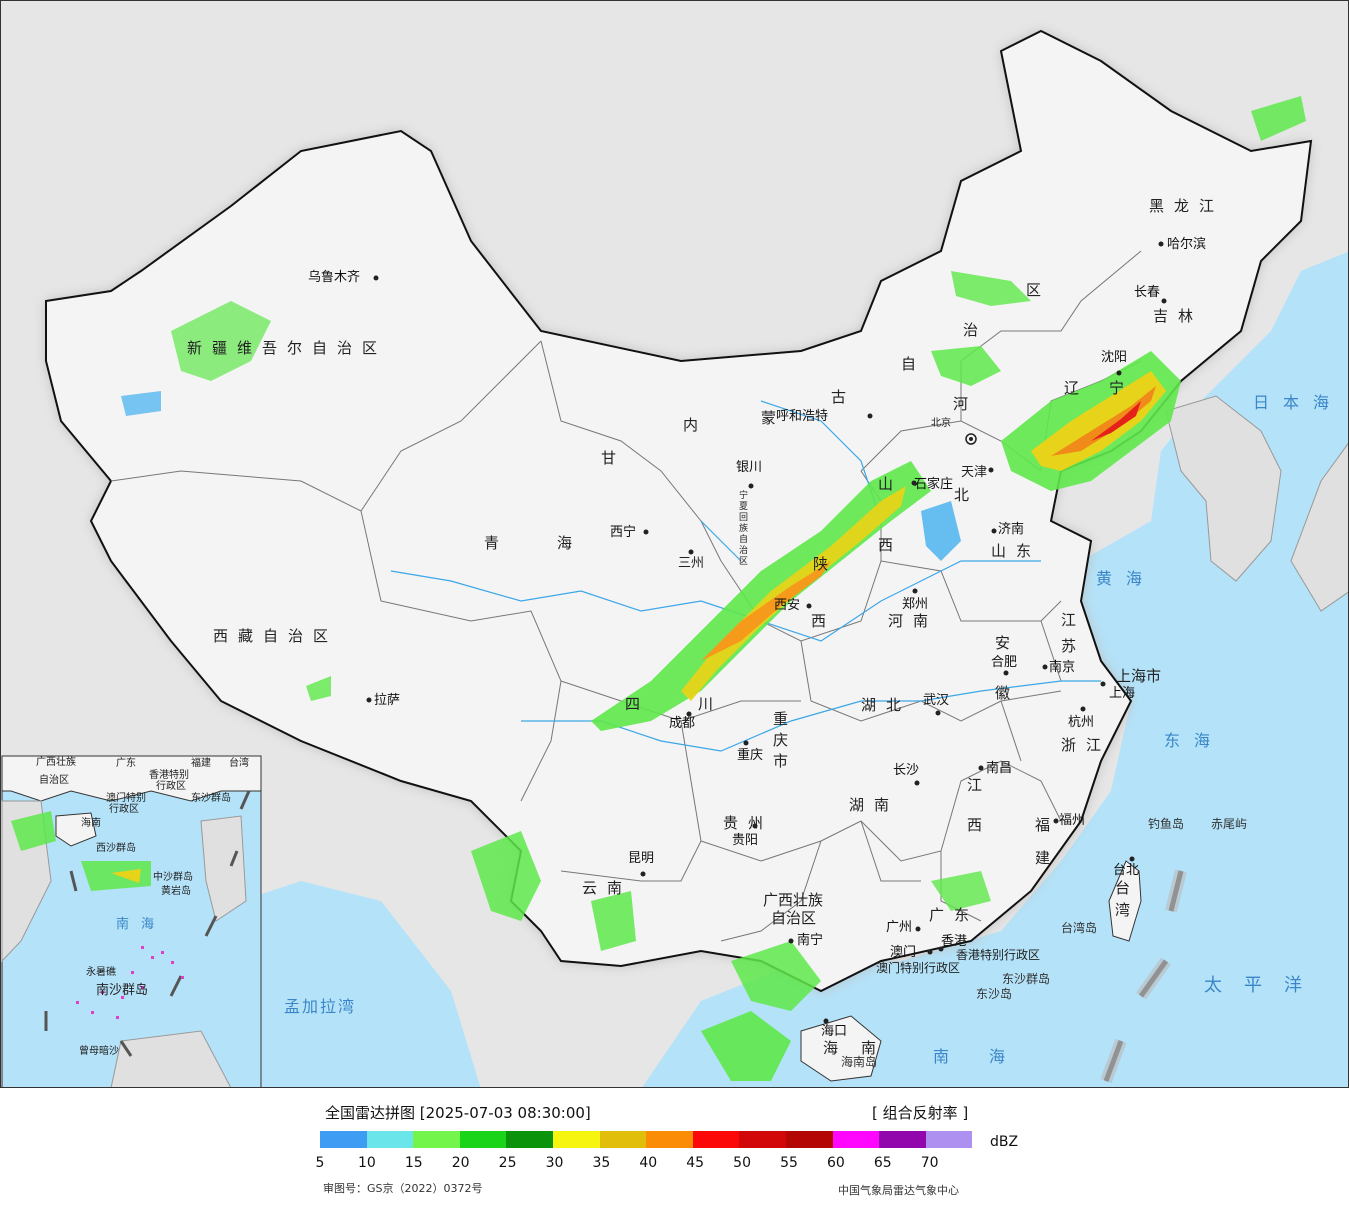  I want to click on province-guangxi-2: 自治区, so click(794, 918).